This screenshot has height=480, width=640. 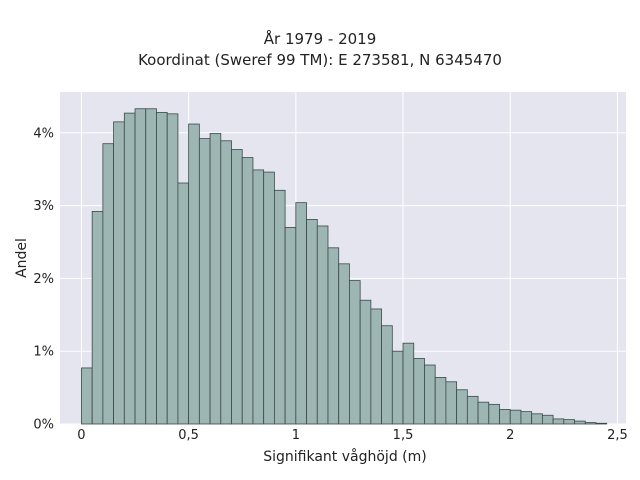 What do you see at coordinates (43, 425) in the screenshot?
I see `y-tick-label: 0%` at bounding box center [43, 425].